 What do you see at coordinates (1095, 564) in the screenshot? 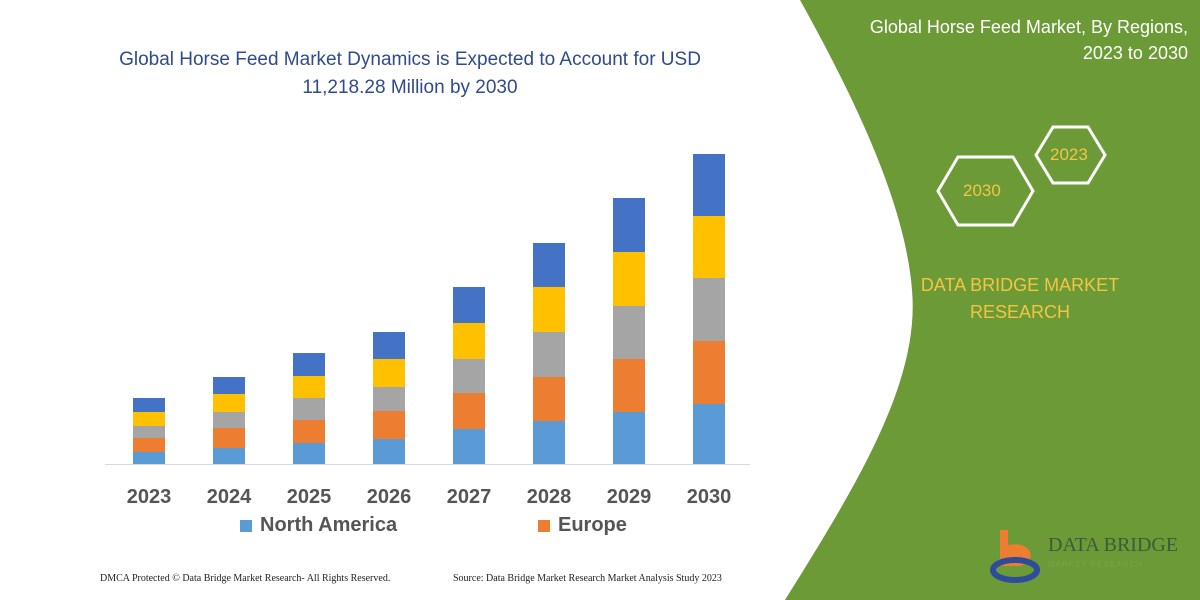
I see `logo-subtext: MARKET RESEARCH` at bounding box center [1095, 564].